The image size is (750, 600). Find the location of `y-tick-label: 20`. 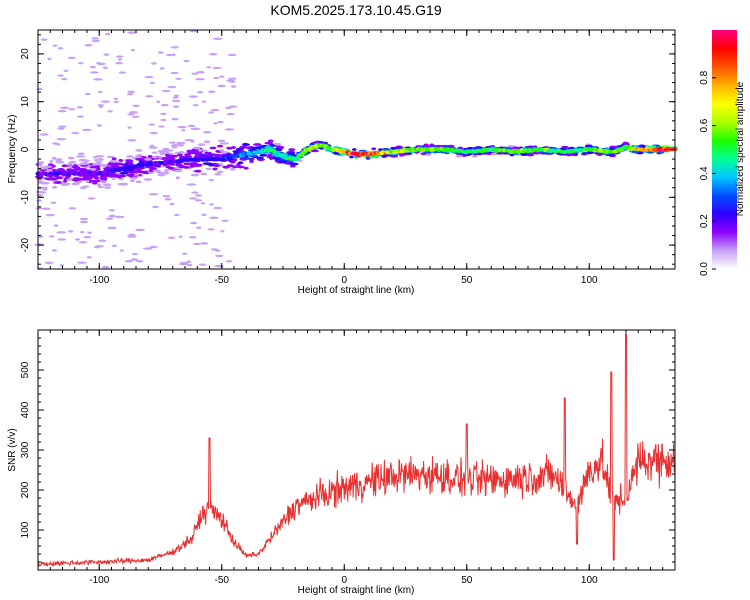

y-tick-label: 20 is located at coordinates (25, 54).